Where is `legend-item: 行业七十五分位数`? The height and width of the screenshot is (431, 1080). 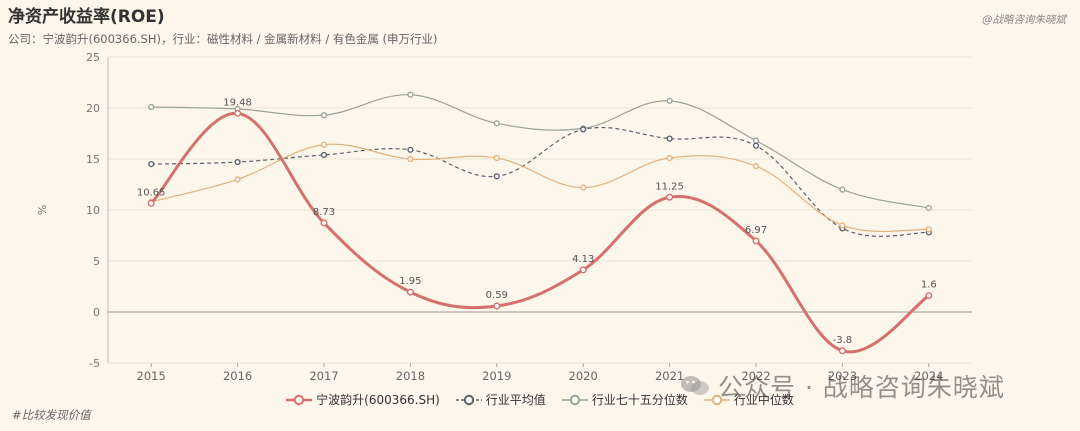
legend-item: 行业七十五分位数 is located at coordinates (624, 399).